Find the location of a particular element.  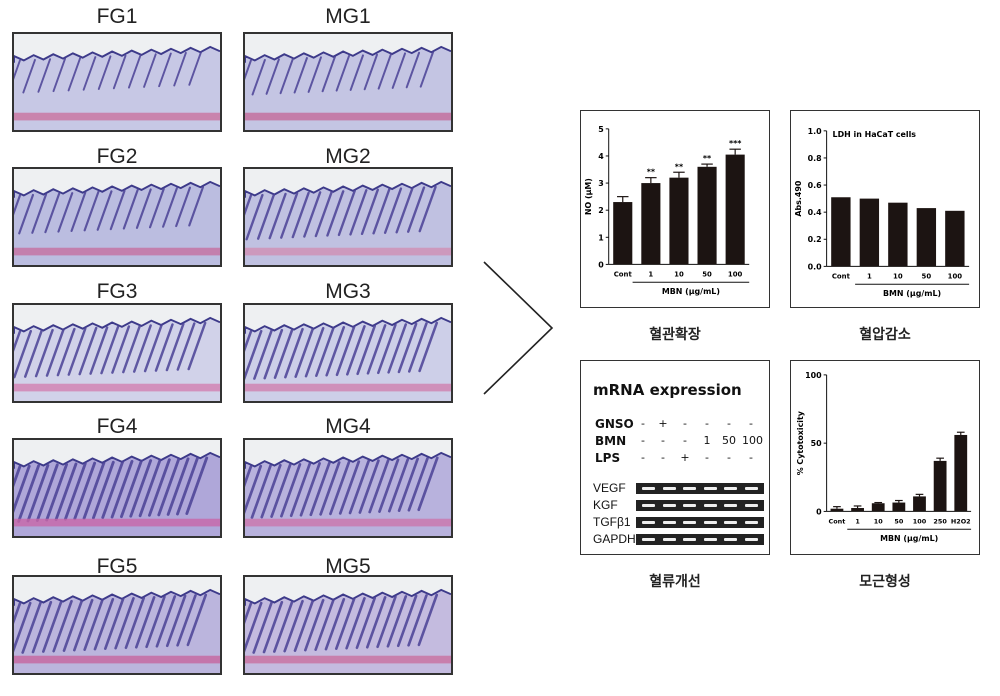

y-tick-label: 5 is located at coordinates (601, 129).